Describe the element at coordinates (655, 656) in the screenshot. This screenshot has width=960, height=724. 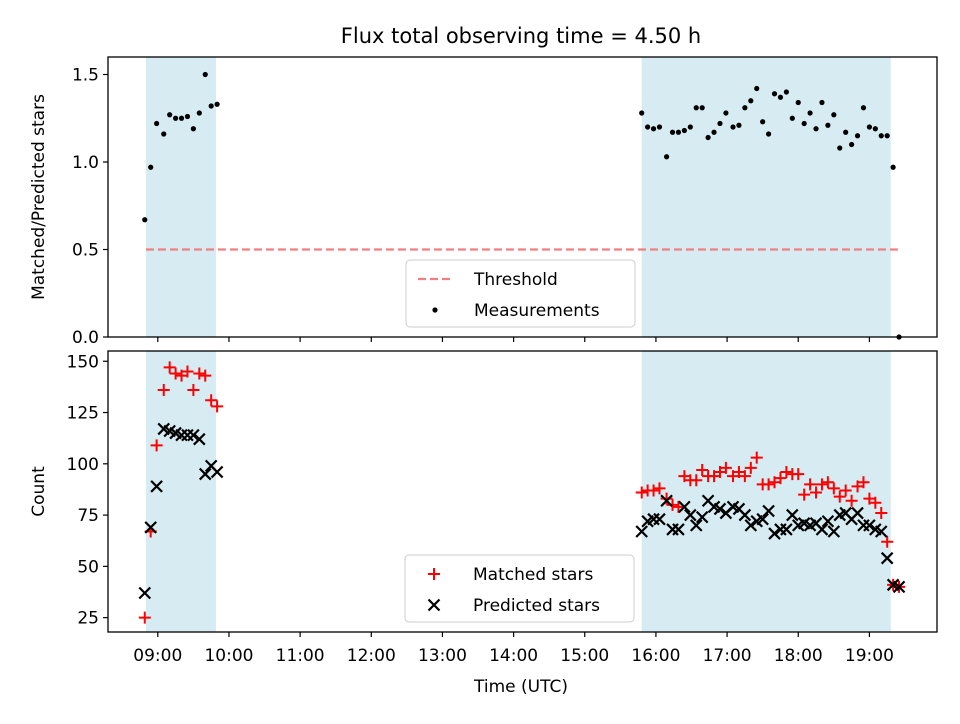
I see `x-tick-label: 16:00` at that location.